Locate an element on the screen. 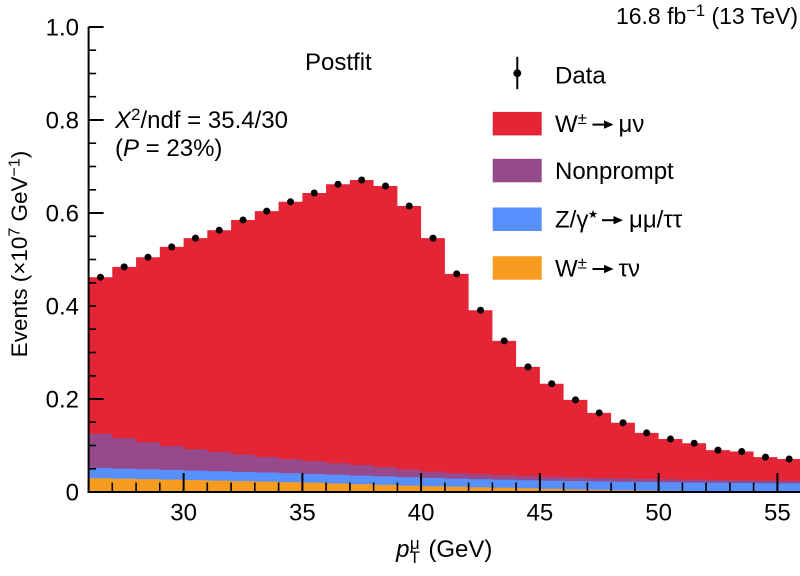 Image resolution: width=800 pixels, height=576 pixels. svg-text: 1.0 is located at coordinates (62, 28).